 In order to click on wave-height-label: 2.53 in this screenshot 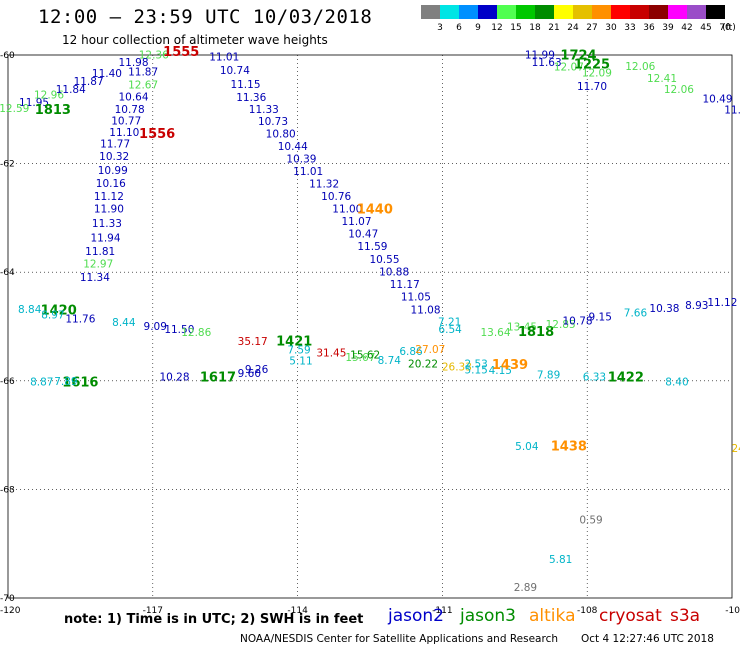, I will do `click(475, 364)`.